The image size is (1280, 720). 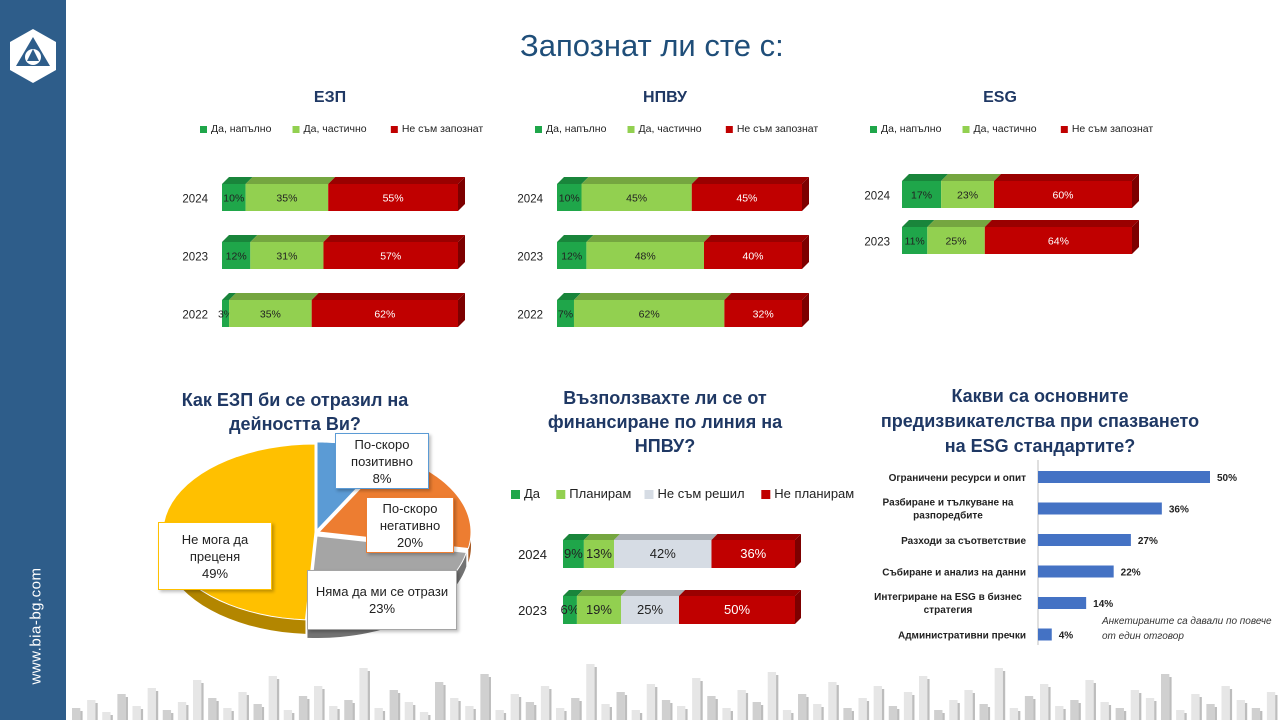 I want to click on ezp-chart-title: ЕЗП, so click(x=330, y=97).